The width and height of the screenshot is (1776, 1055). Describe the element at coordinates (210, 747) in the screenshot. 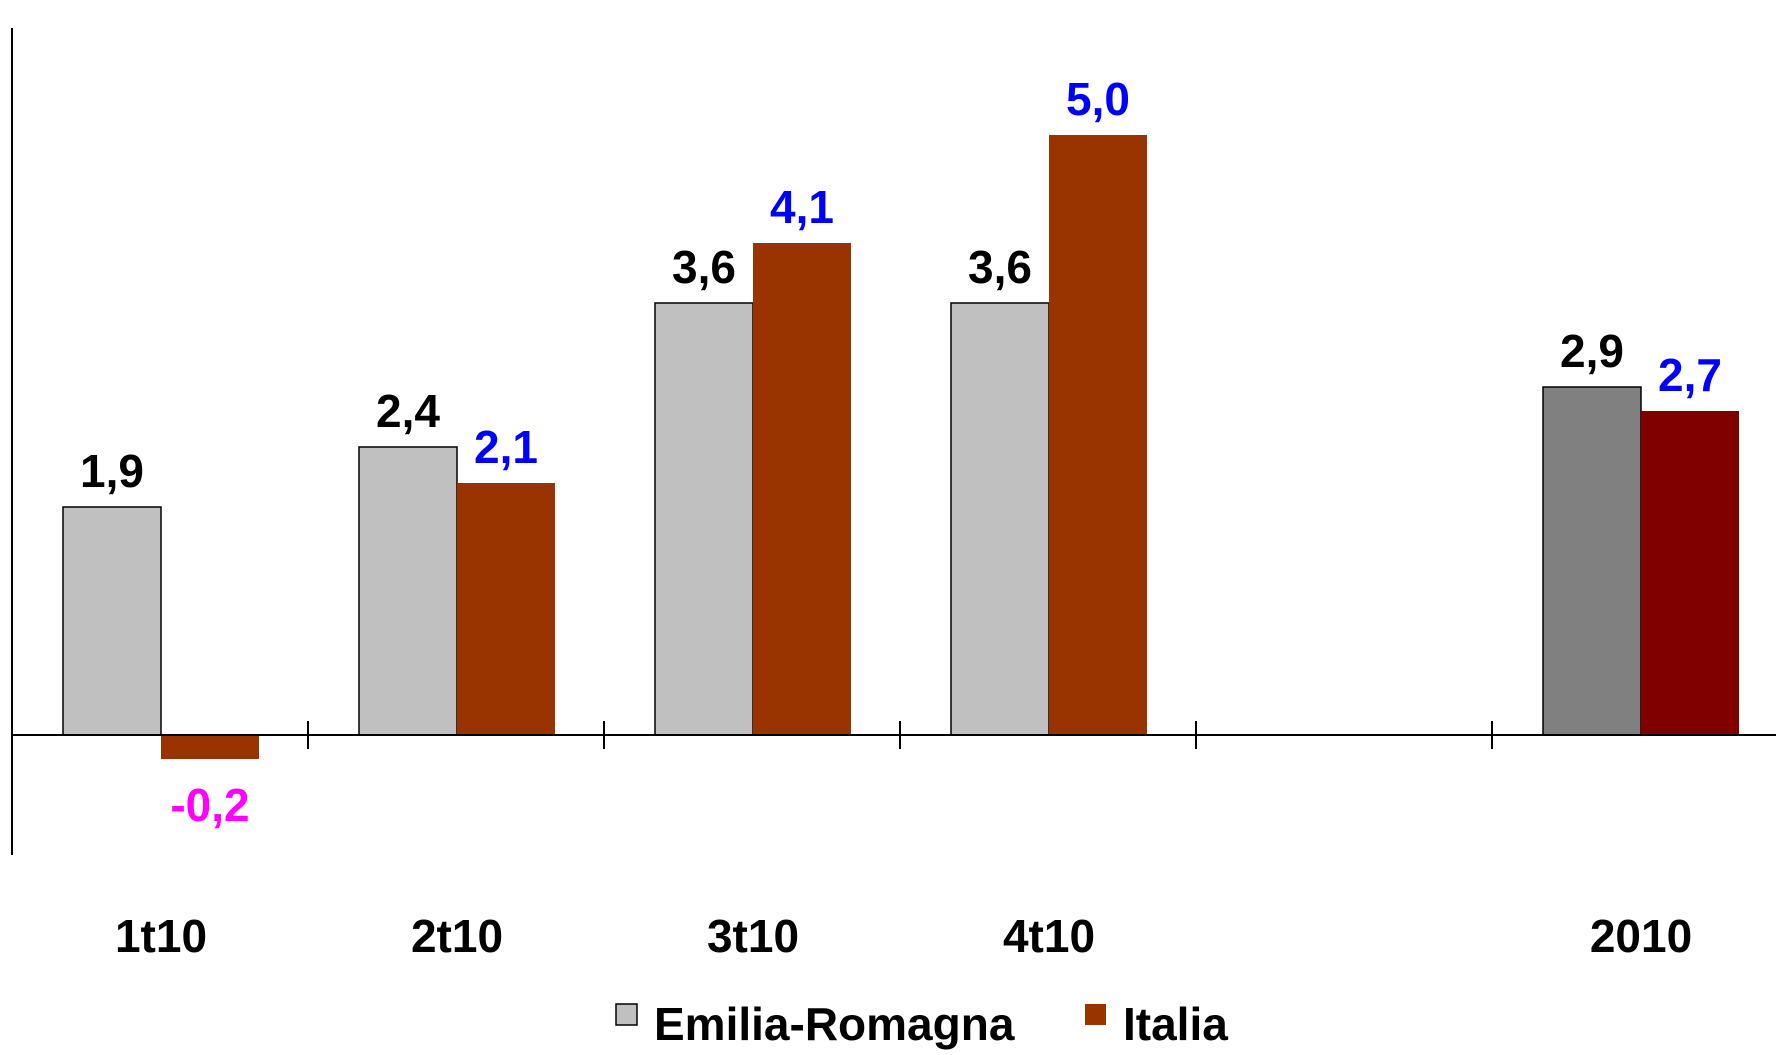

I see `bar-italia-1t10` at that location.